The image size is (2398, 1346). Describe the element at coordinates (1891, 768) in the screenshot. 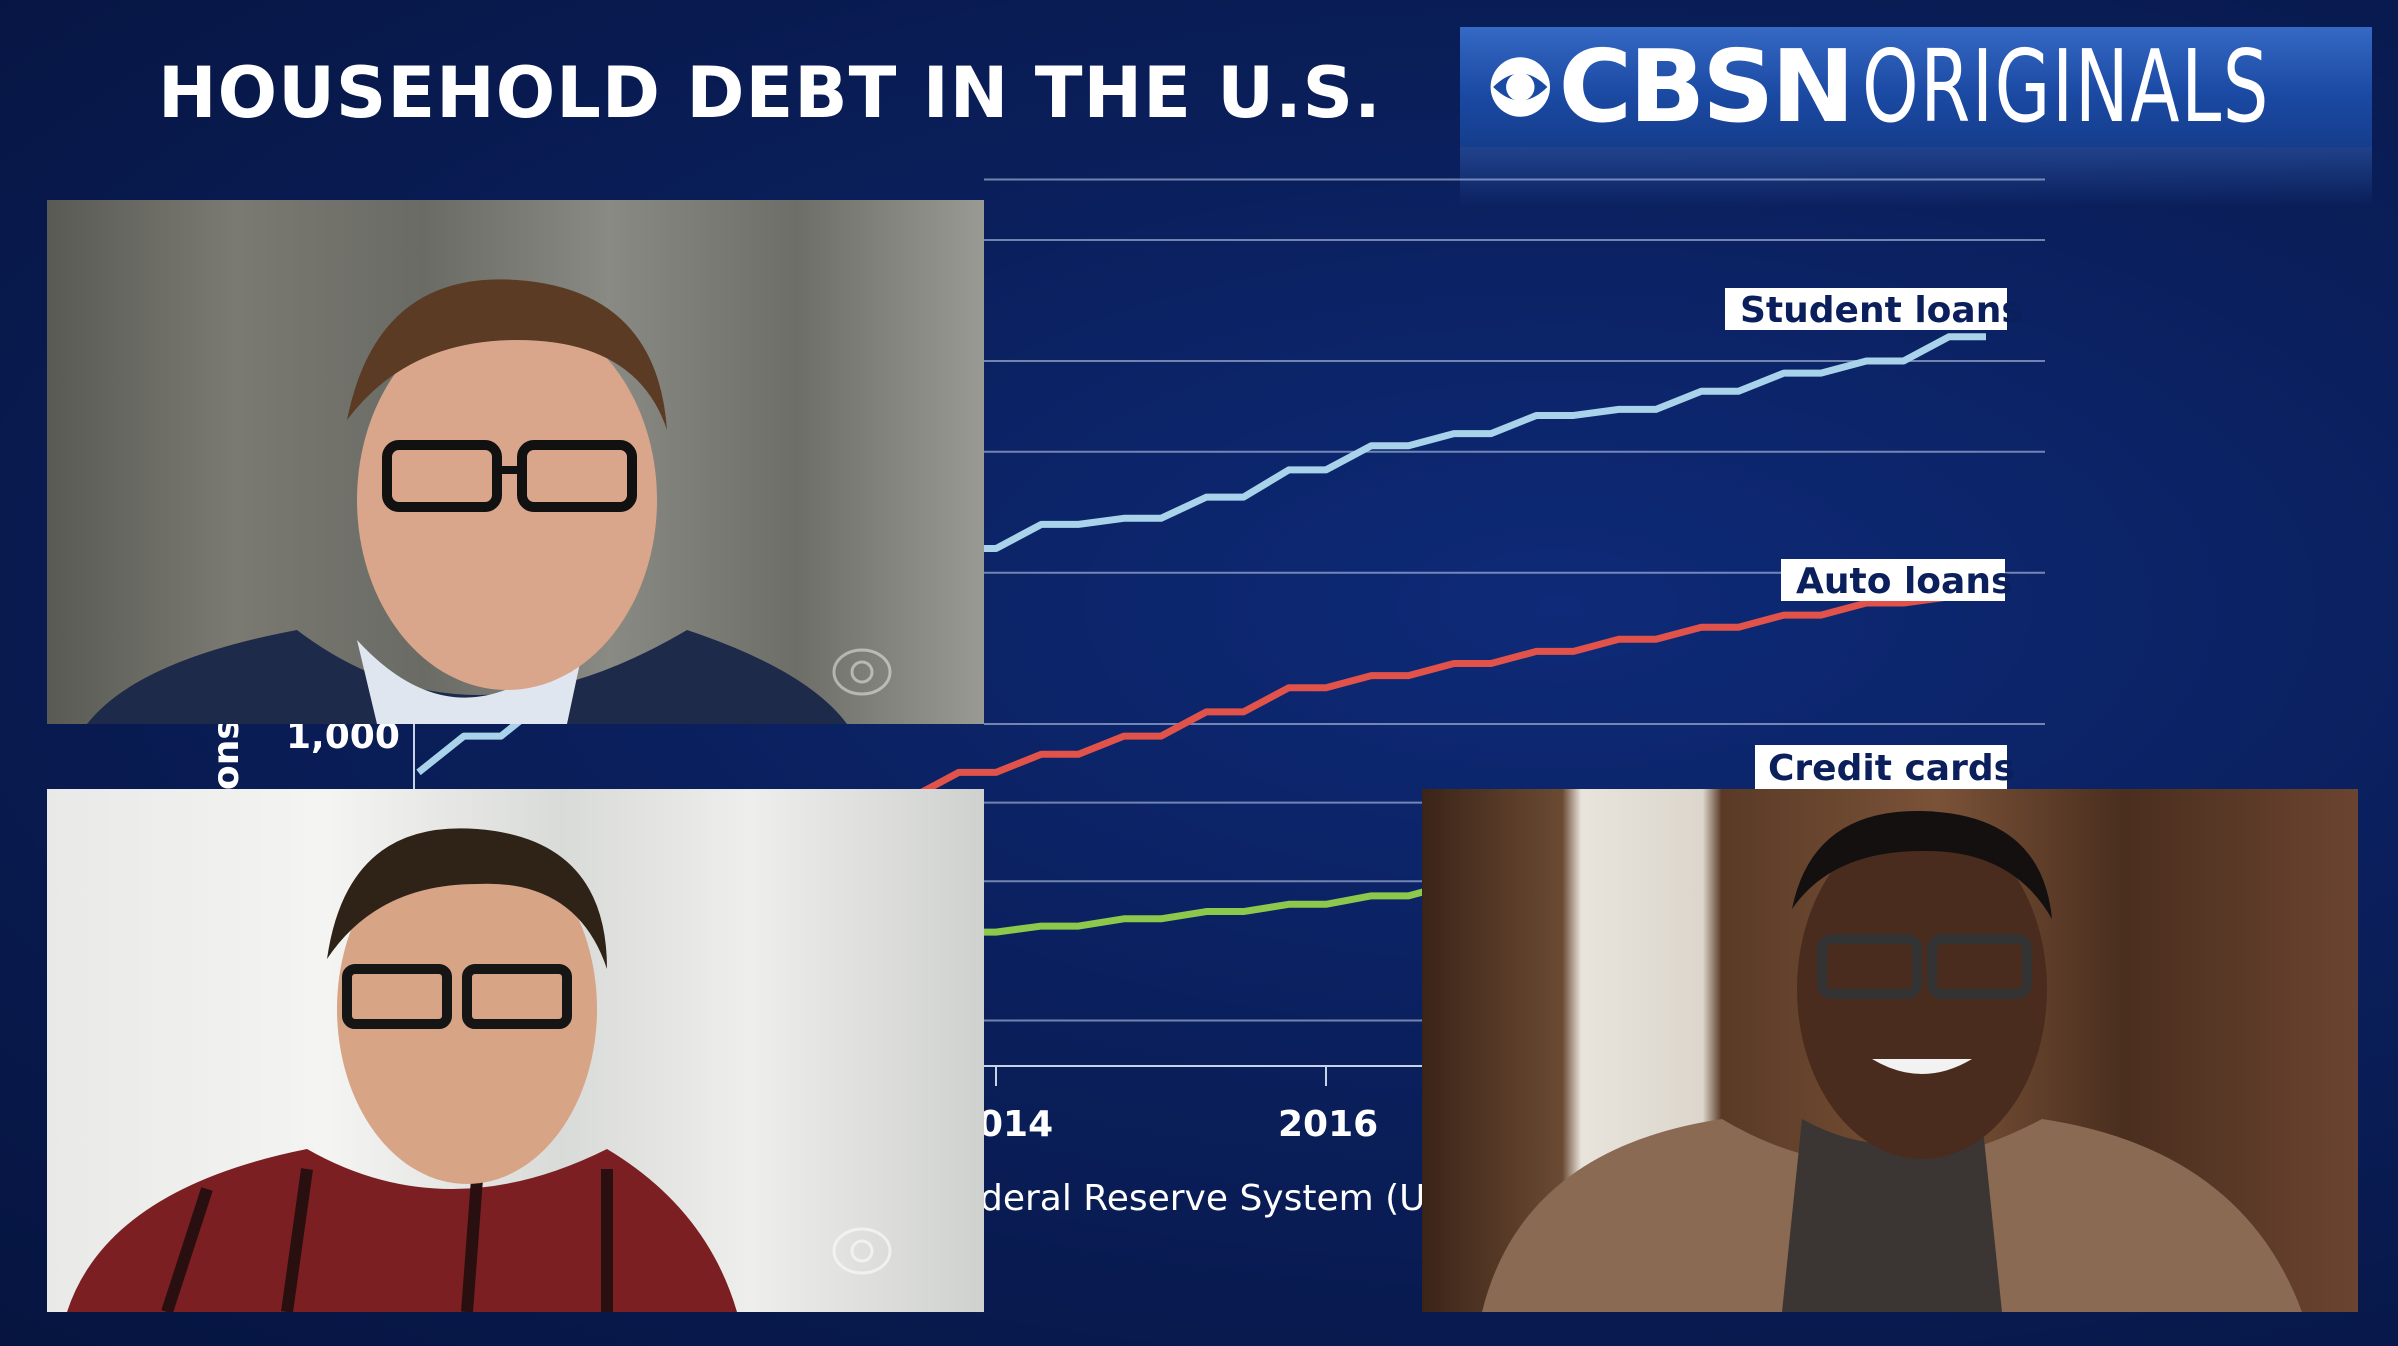

I see `label-credit-cards: Credit cards` at that location.